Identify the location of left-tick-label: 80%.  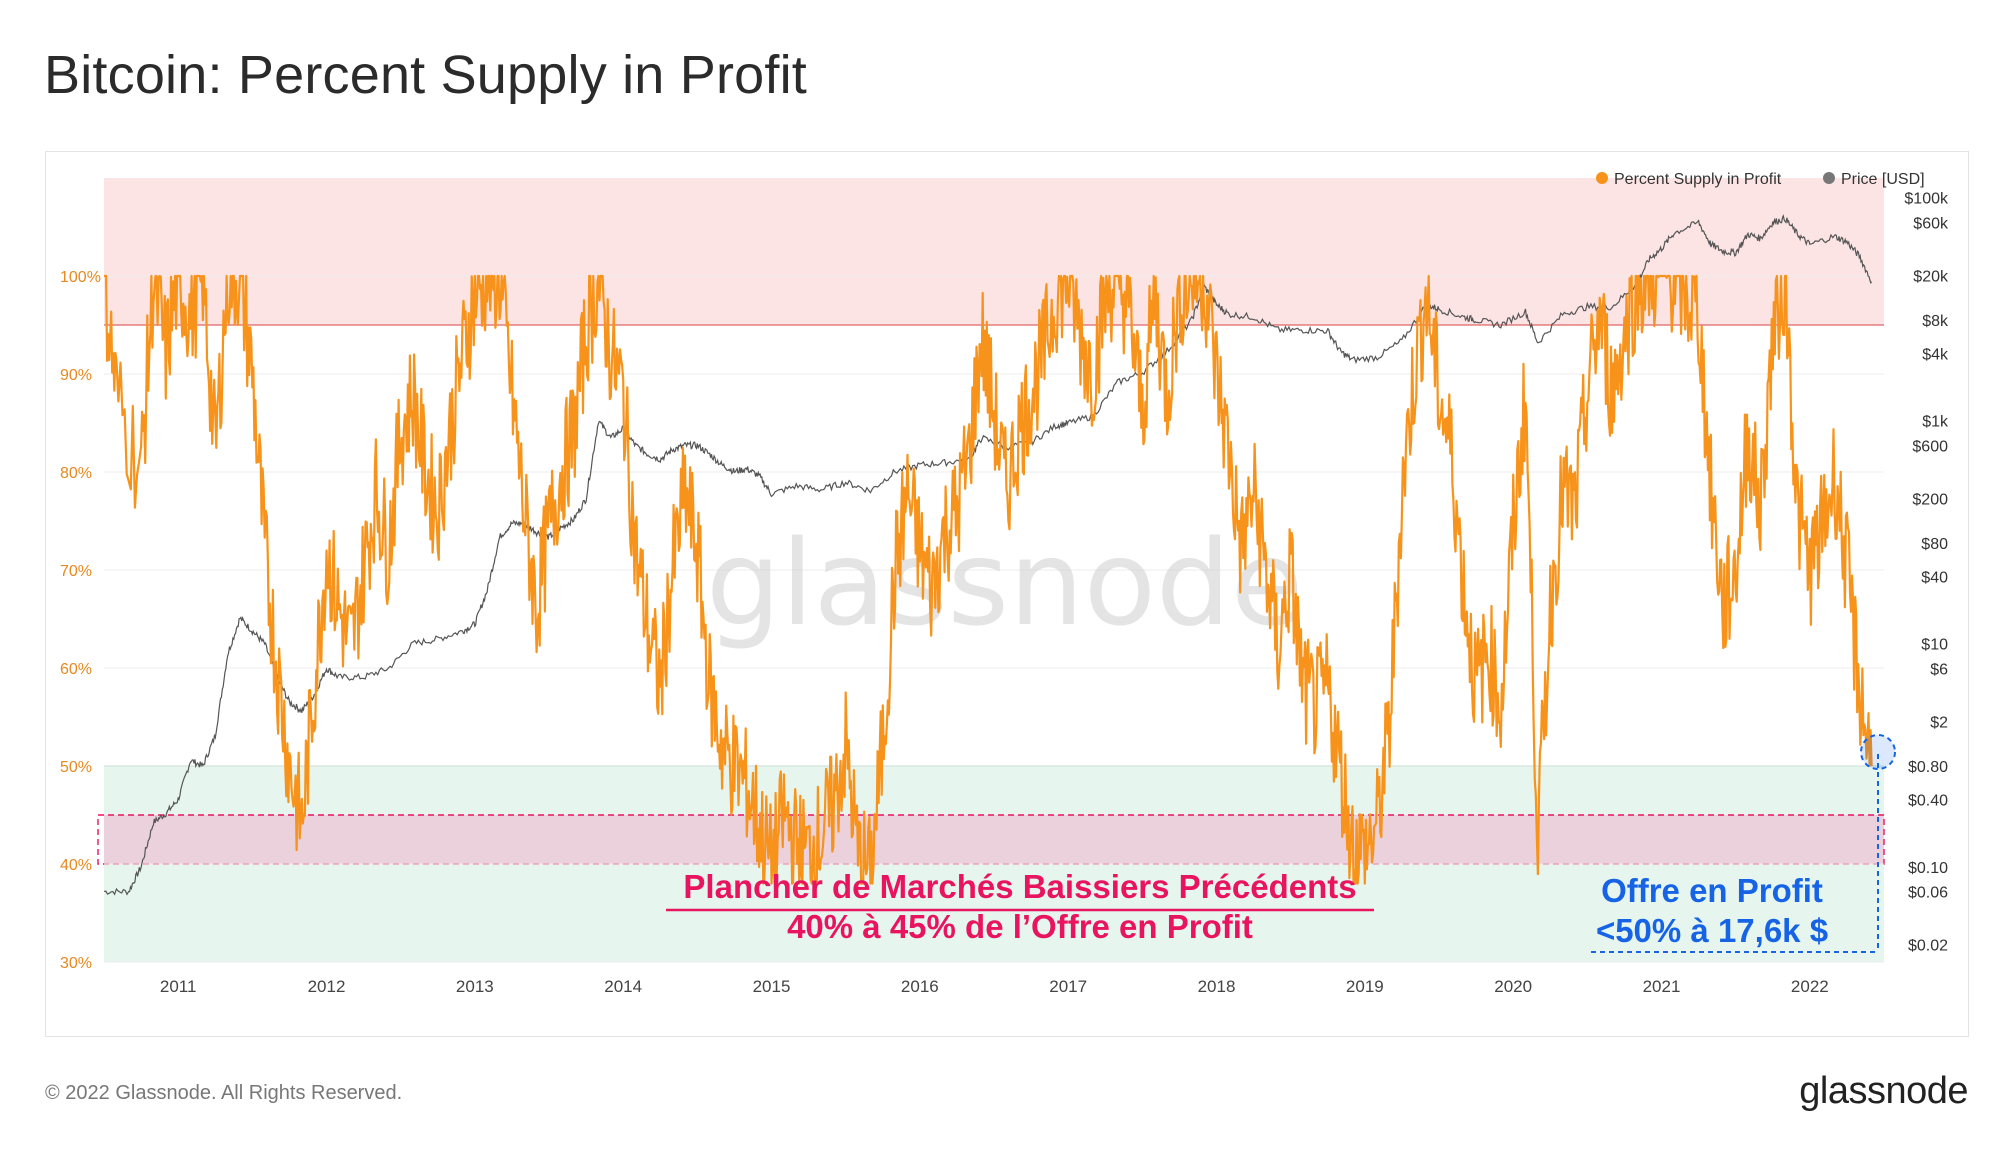
(76, 473).